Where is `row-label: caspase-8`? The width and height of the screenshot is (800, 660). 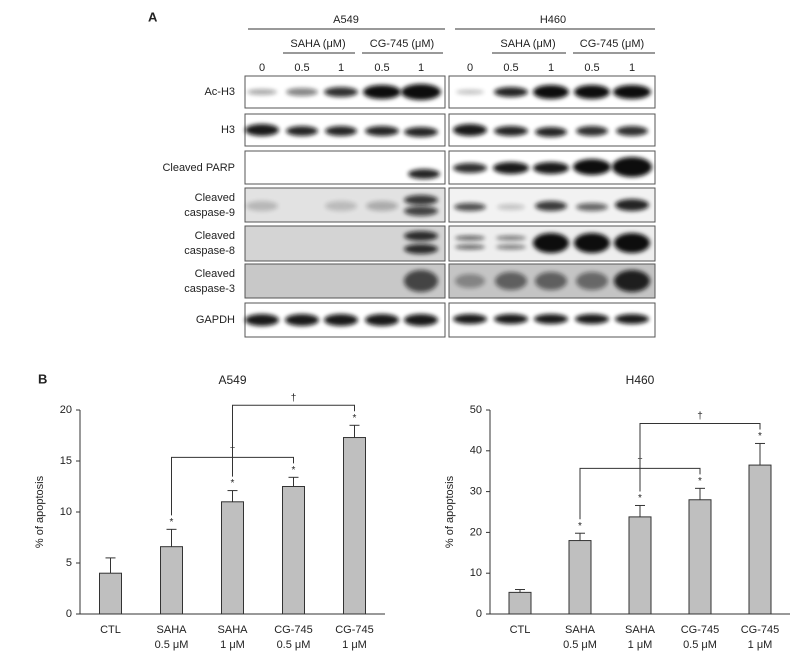
row-label: caspase-8 is located at coordinates (209, 251).